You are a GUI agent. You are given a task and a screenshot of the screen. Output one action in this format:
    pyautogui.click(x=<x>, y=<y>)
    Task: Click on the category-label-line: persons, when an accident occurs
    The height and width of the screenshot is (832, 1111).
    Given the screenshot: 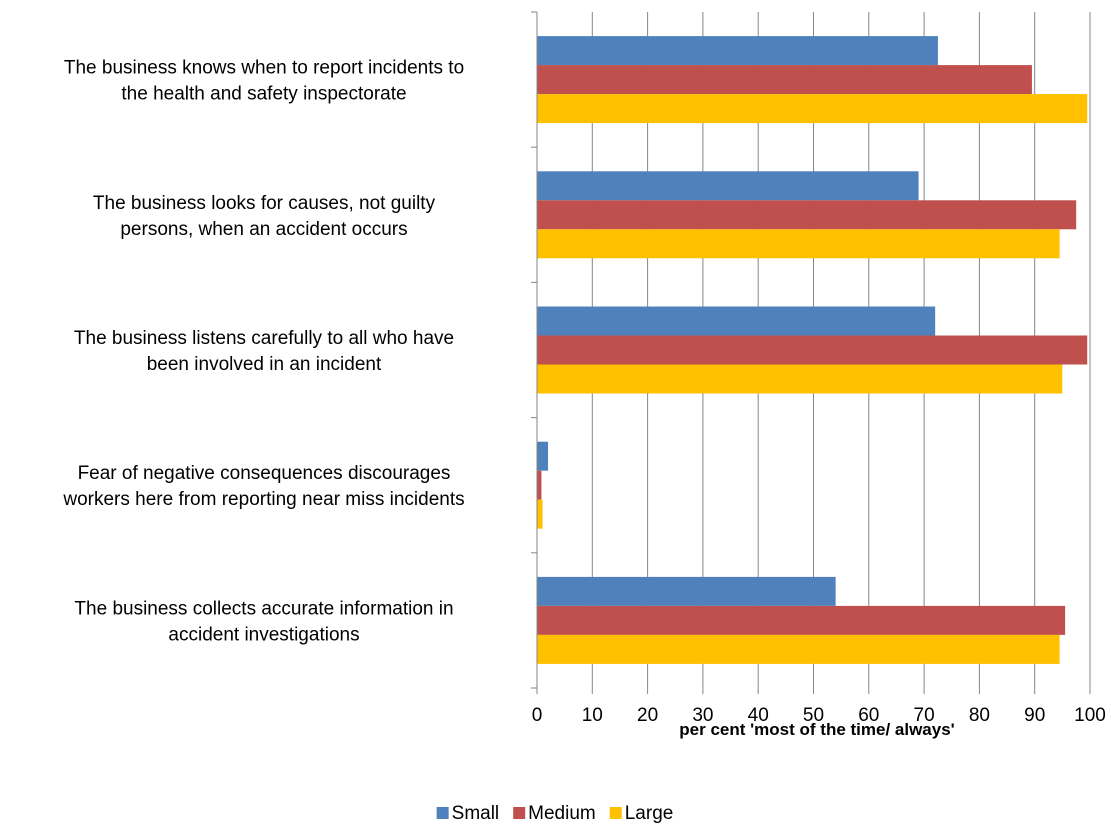 What is the action you would take?
    pyautogui.click(x=263, y=229)
    